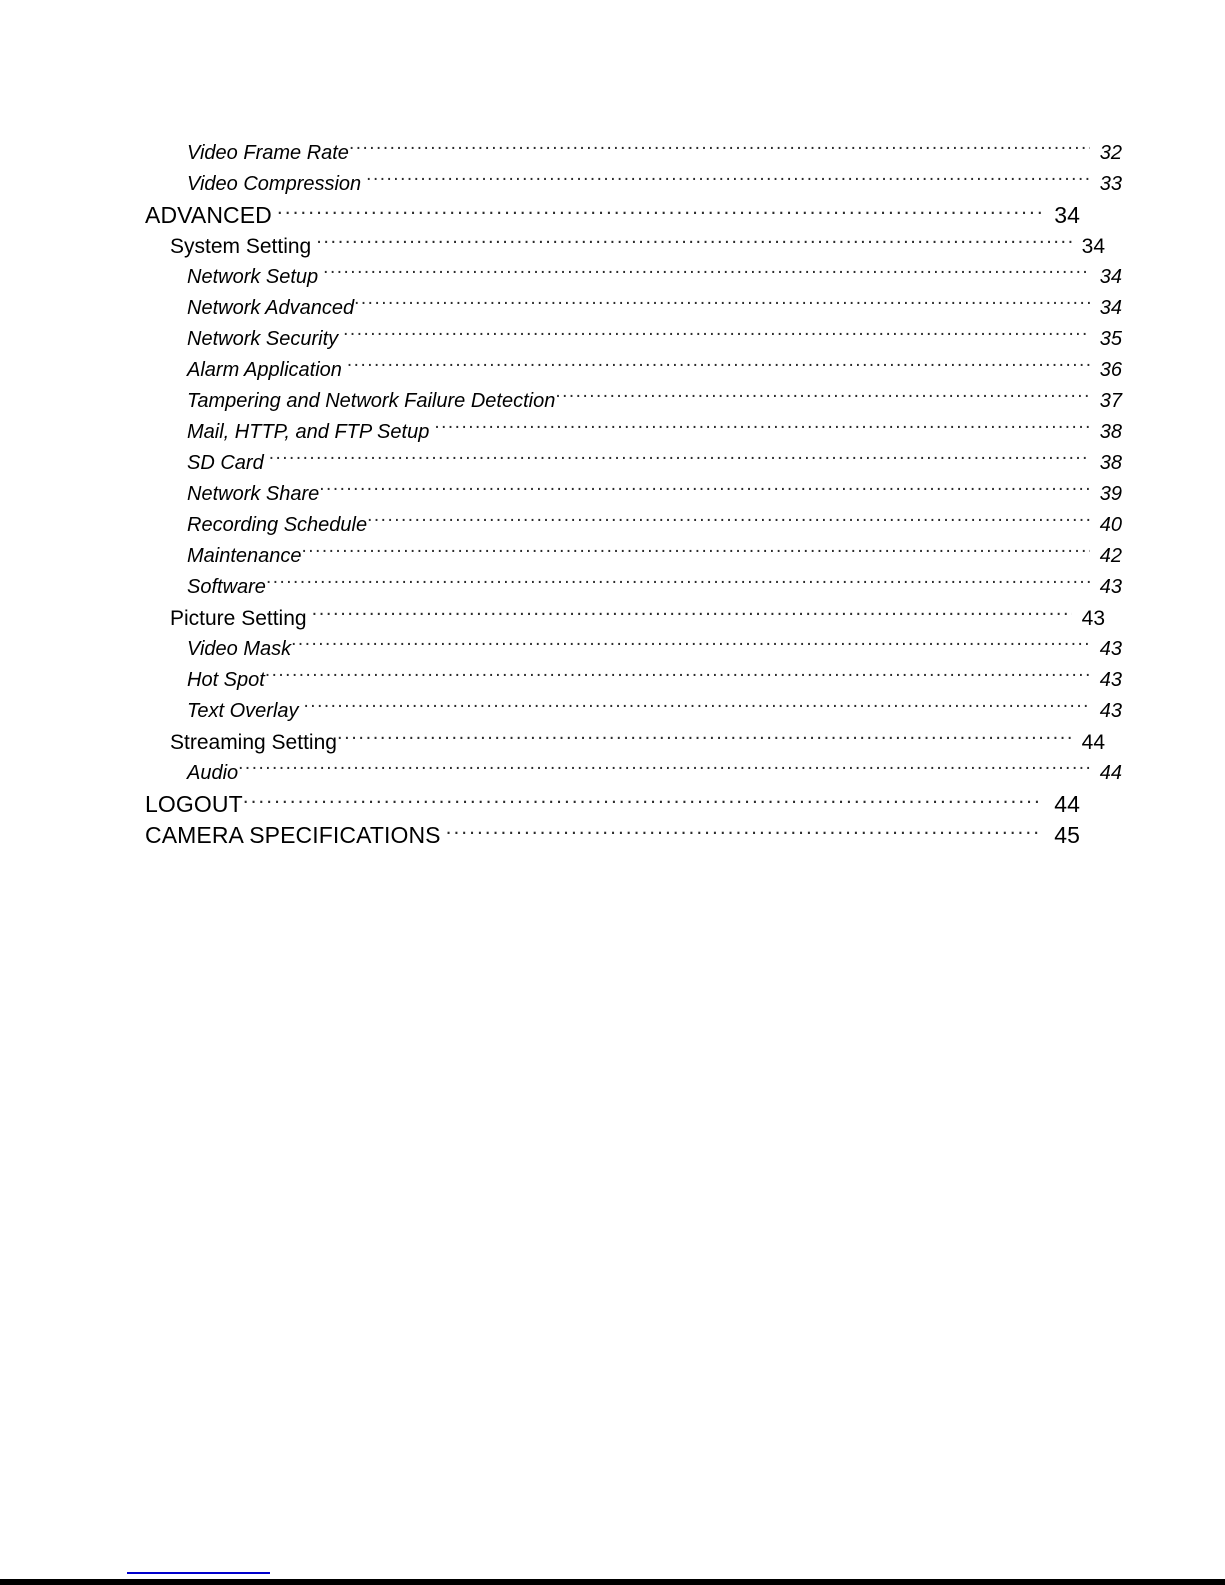  What do you see at coordinates (1110, 494) in the screenshot?
I see `toc-entry-page-number: 39` at bounding box center [1110, 494].